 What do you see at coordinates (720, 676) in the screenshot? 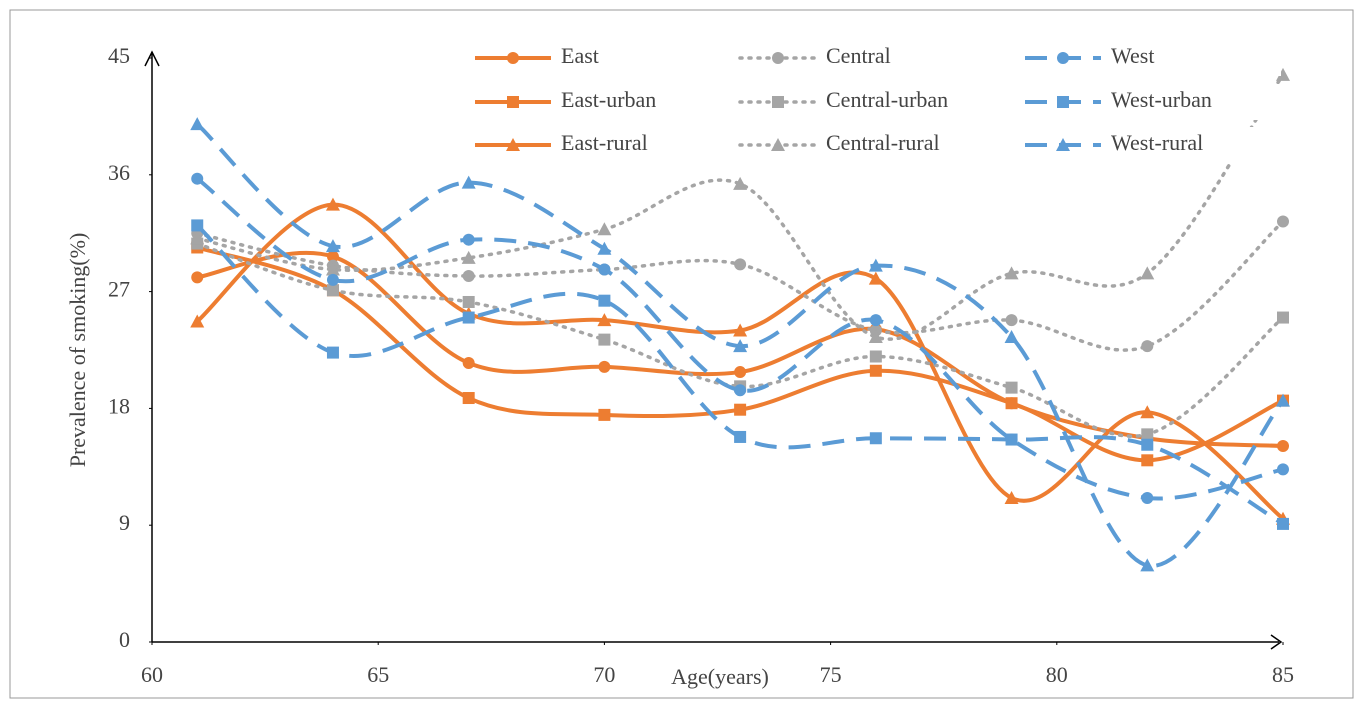
I see `x-axis-title: Age(years)` at bounding box center [720, 676].